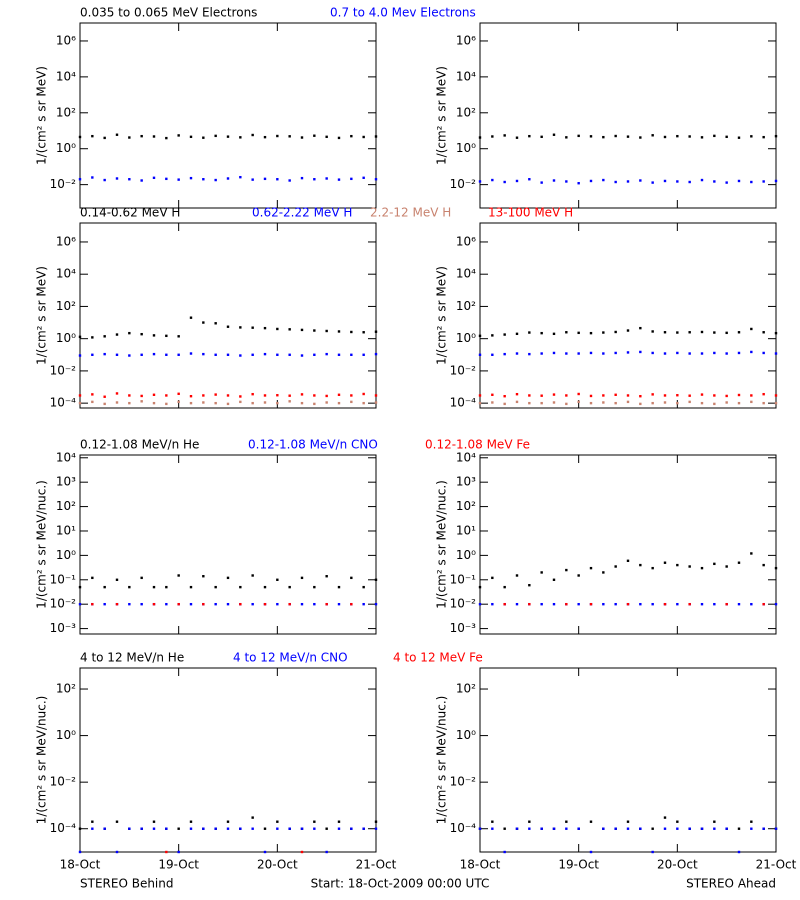  What do you see at coordinates (628, 115) in the screenshot?
I see `plot-frame` at bounding box center [628, 115].